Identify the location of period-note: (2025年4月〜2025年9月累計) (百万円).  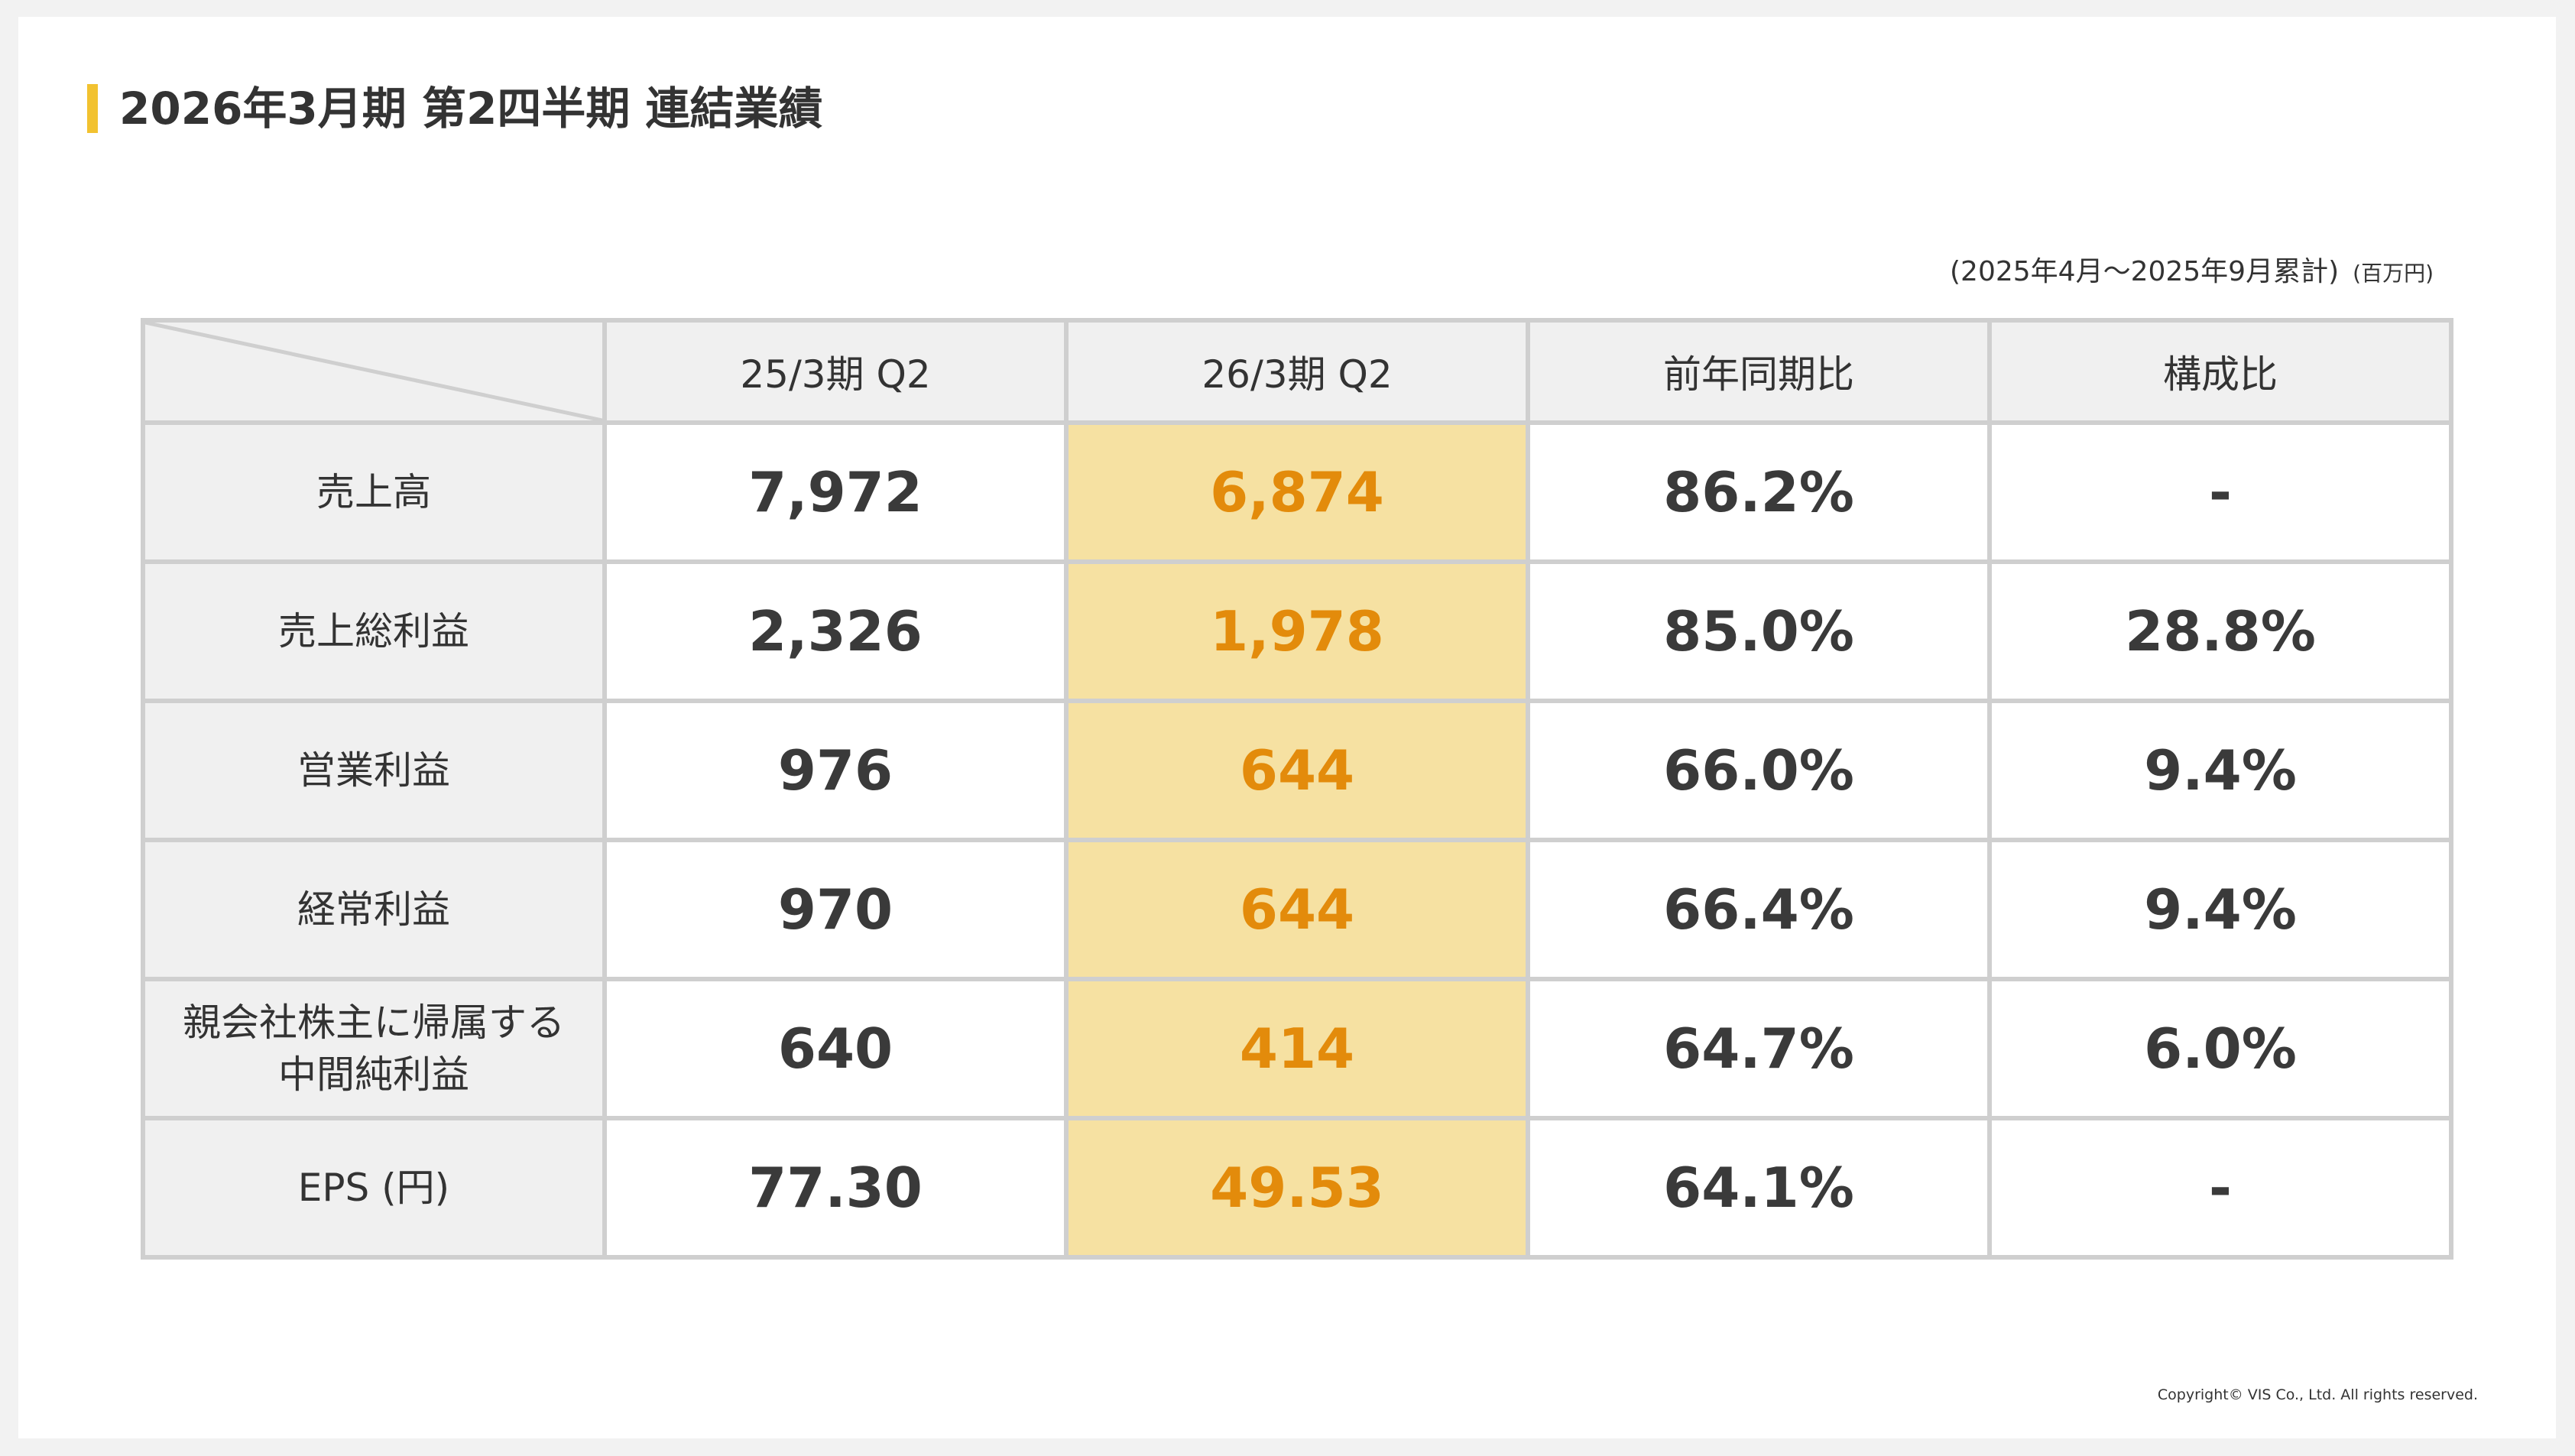
(2192, 269).